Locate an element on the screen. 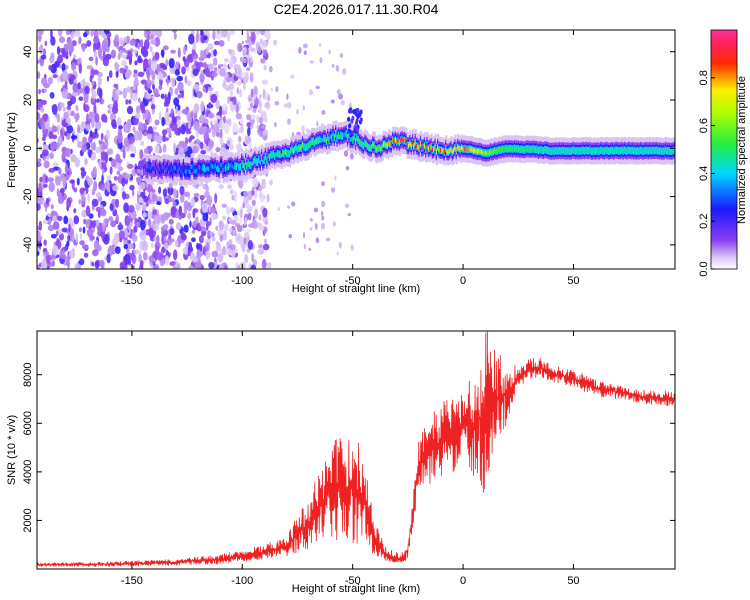 The width and height of the screenshot is (750, 600). spectrogram-y-tick-label: -20 is located at coordinates (28, 197).